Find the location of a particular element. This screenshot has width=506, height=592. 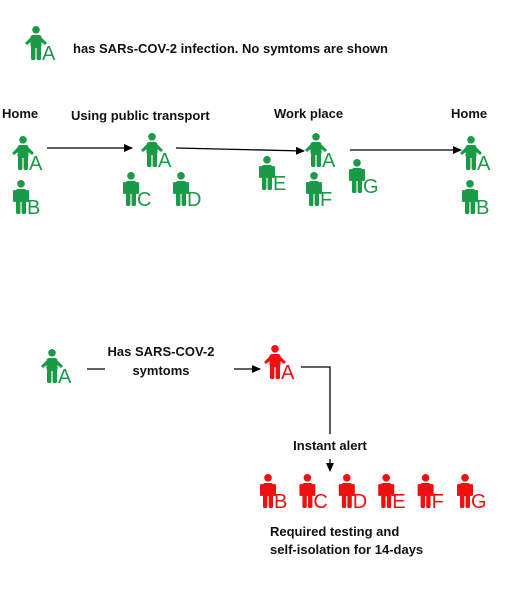

person-stage3-B: B is located at coordinates (475, 199).